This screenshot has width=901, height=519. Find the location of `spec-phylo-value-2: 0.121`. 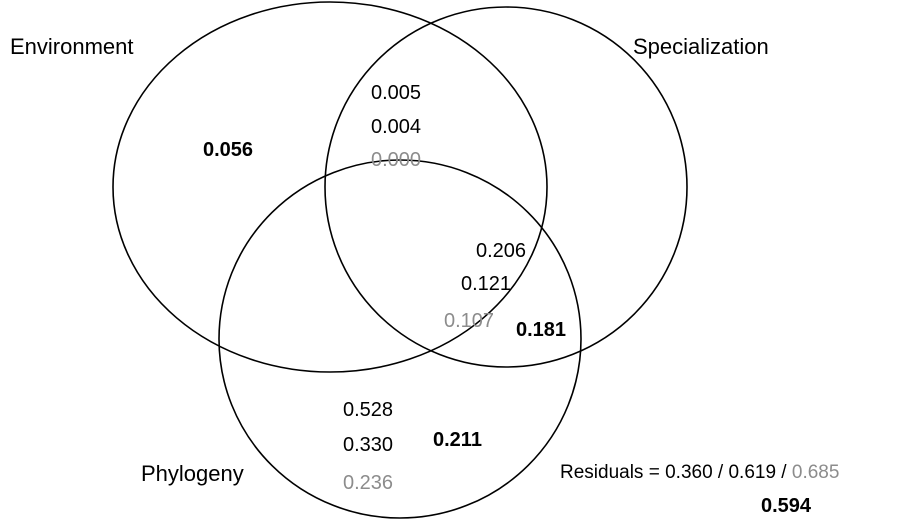

spec-phylo-value-2: 0.121 is located at coordinates (486, 284).